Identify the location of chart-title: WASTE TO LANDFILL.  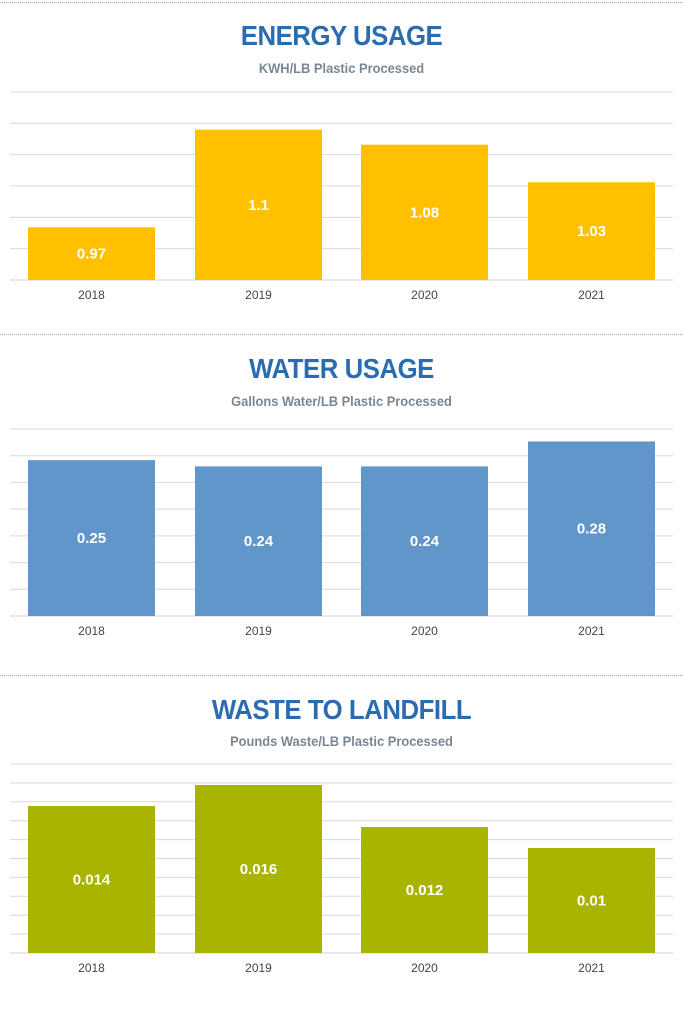
(341, 709).